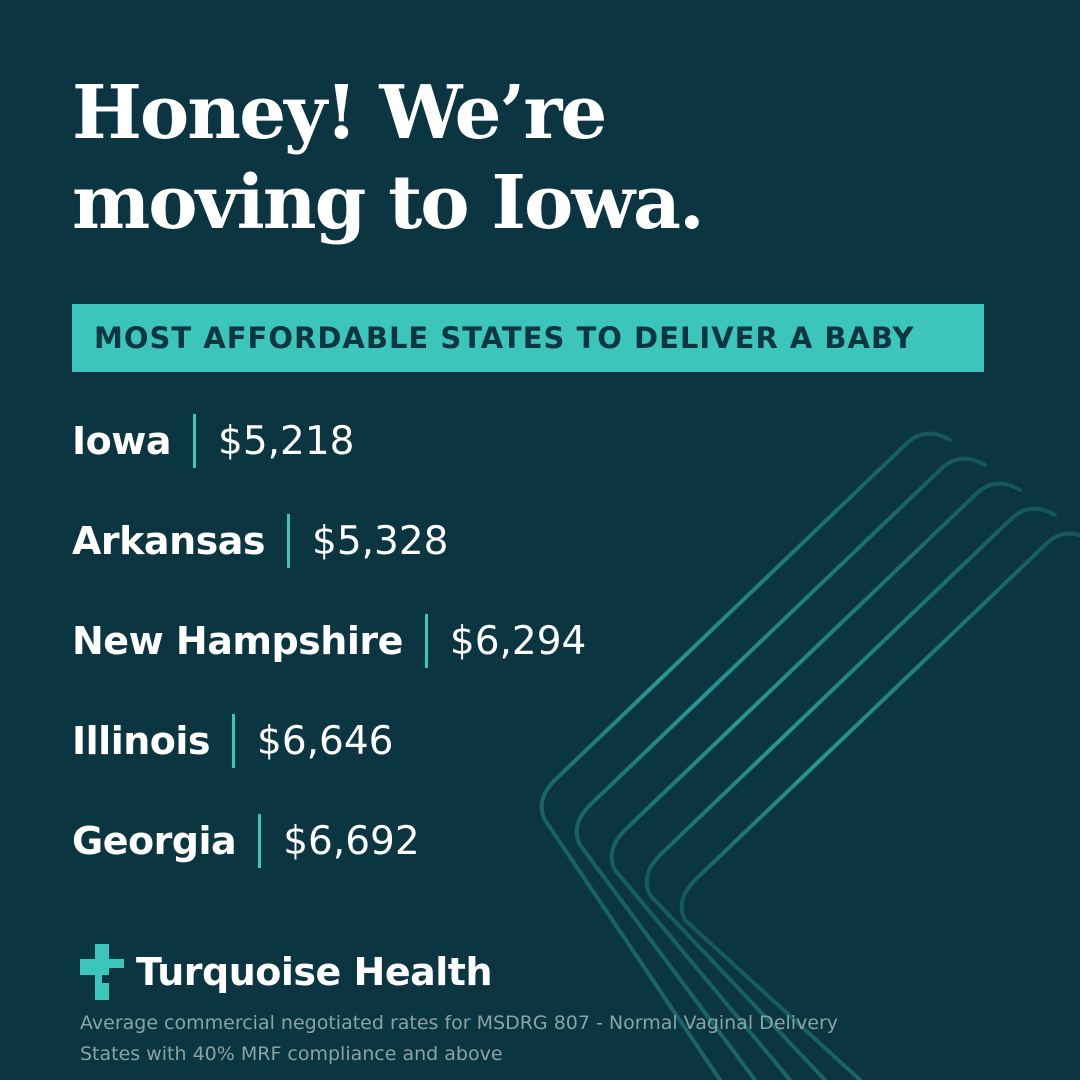 The width and height of the screenshot is (1080, 1080). I want to click on list-item: Georgia $6,692, so click(329, 841).